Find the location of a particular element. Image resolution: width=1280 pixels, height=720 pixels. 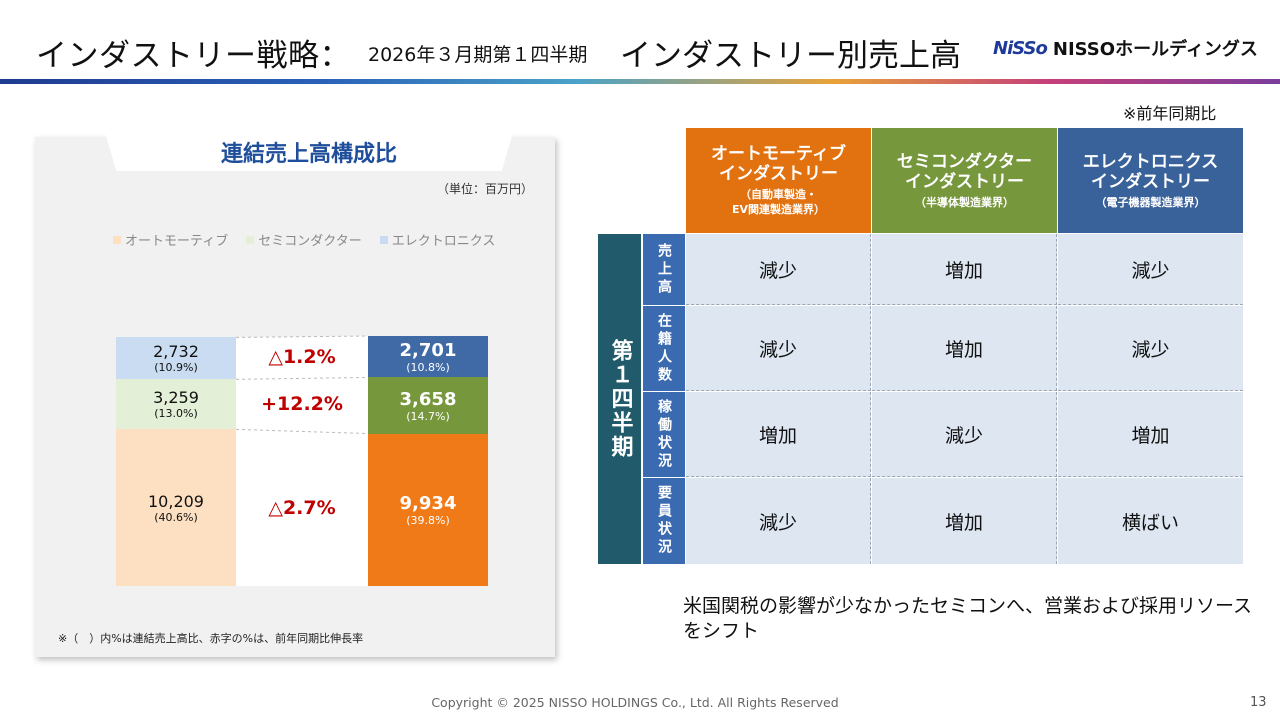

unit-label: （単位：百万円） is located at coordinates (485, 189).